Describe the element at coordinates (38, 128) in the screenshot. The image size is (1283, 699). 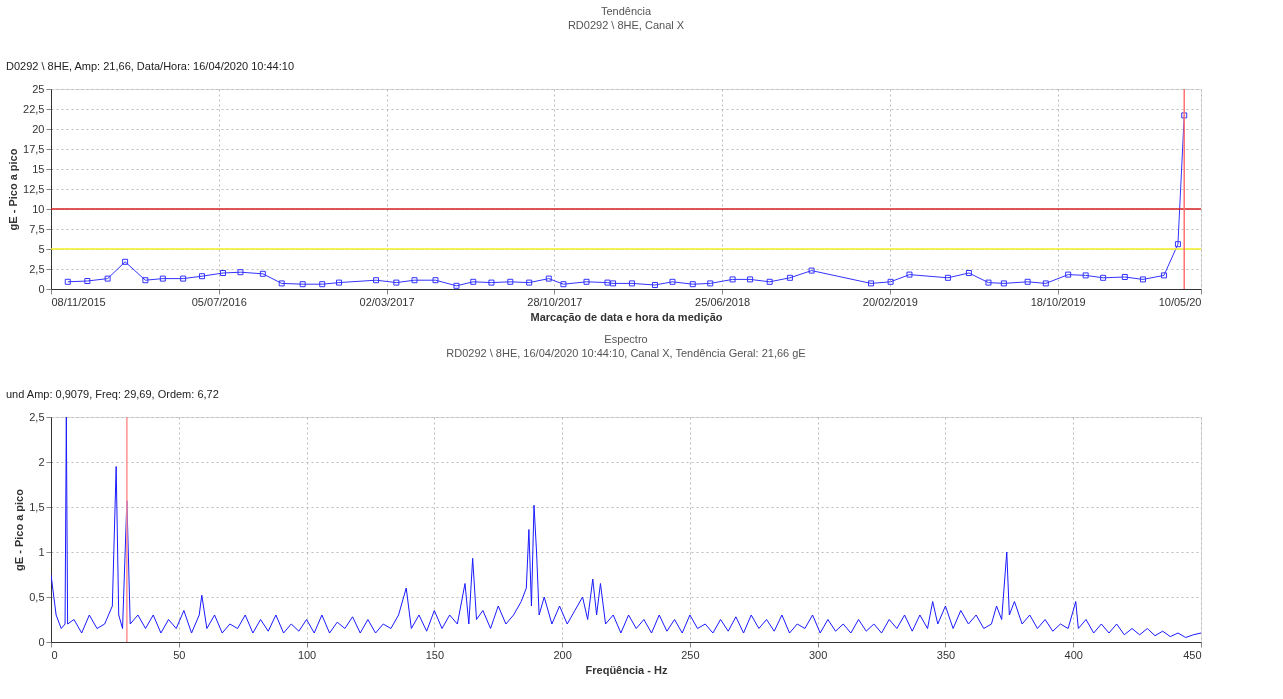
I see `y-tick-label: 20` at that location.